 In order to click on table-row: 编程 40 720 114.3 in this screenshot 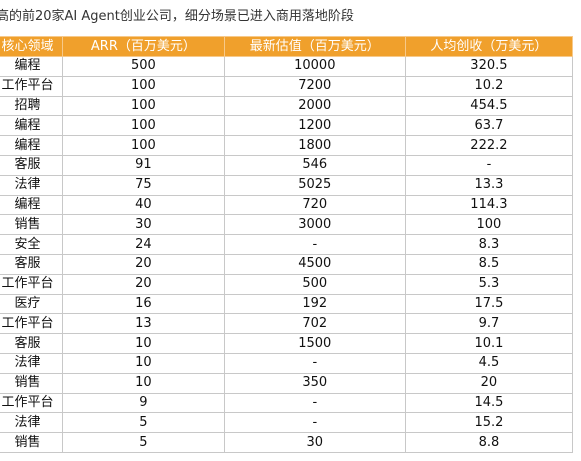, I will do `click(287, 205)`.